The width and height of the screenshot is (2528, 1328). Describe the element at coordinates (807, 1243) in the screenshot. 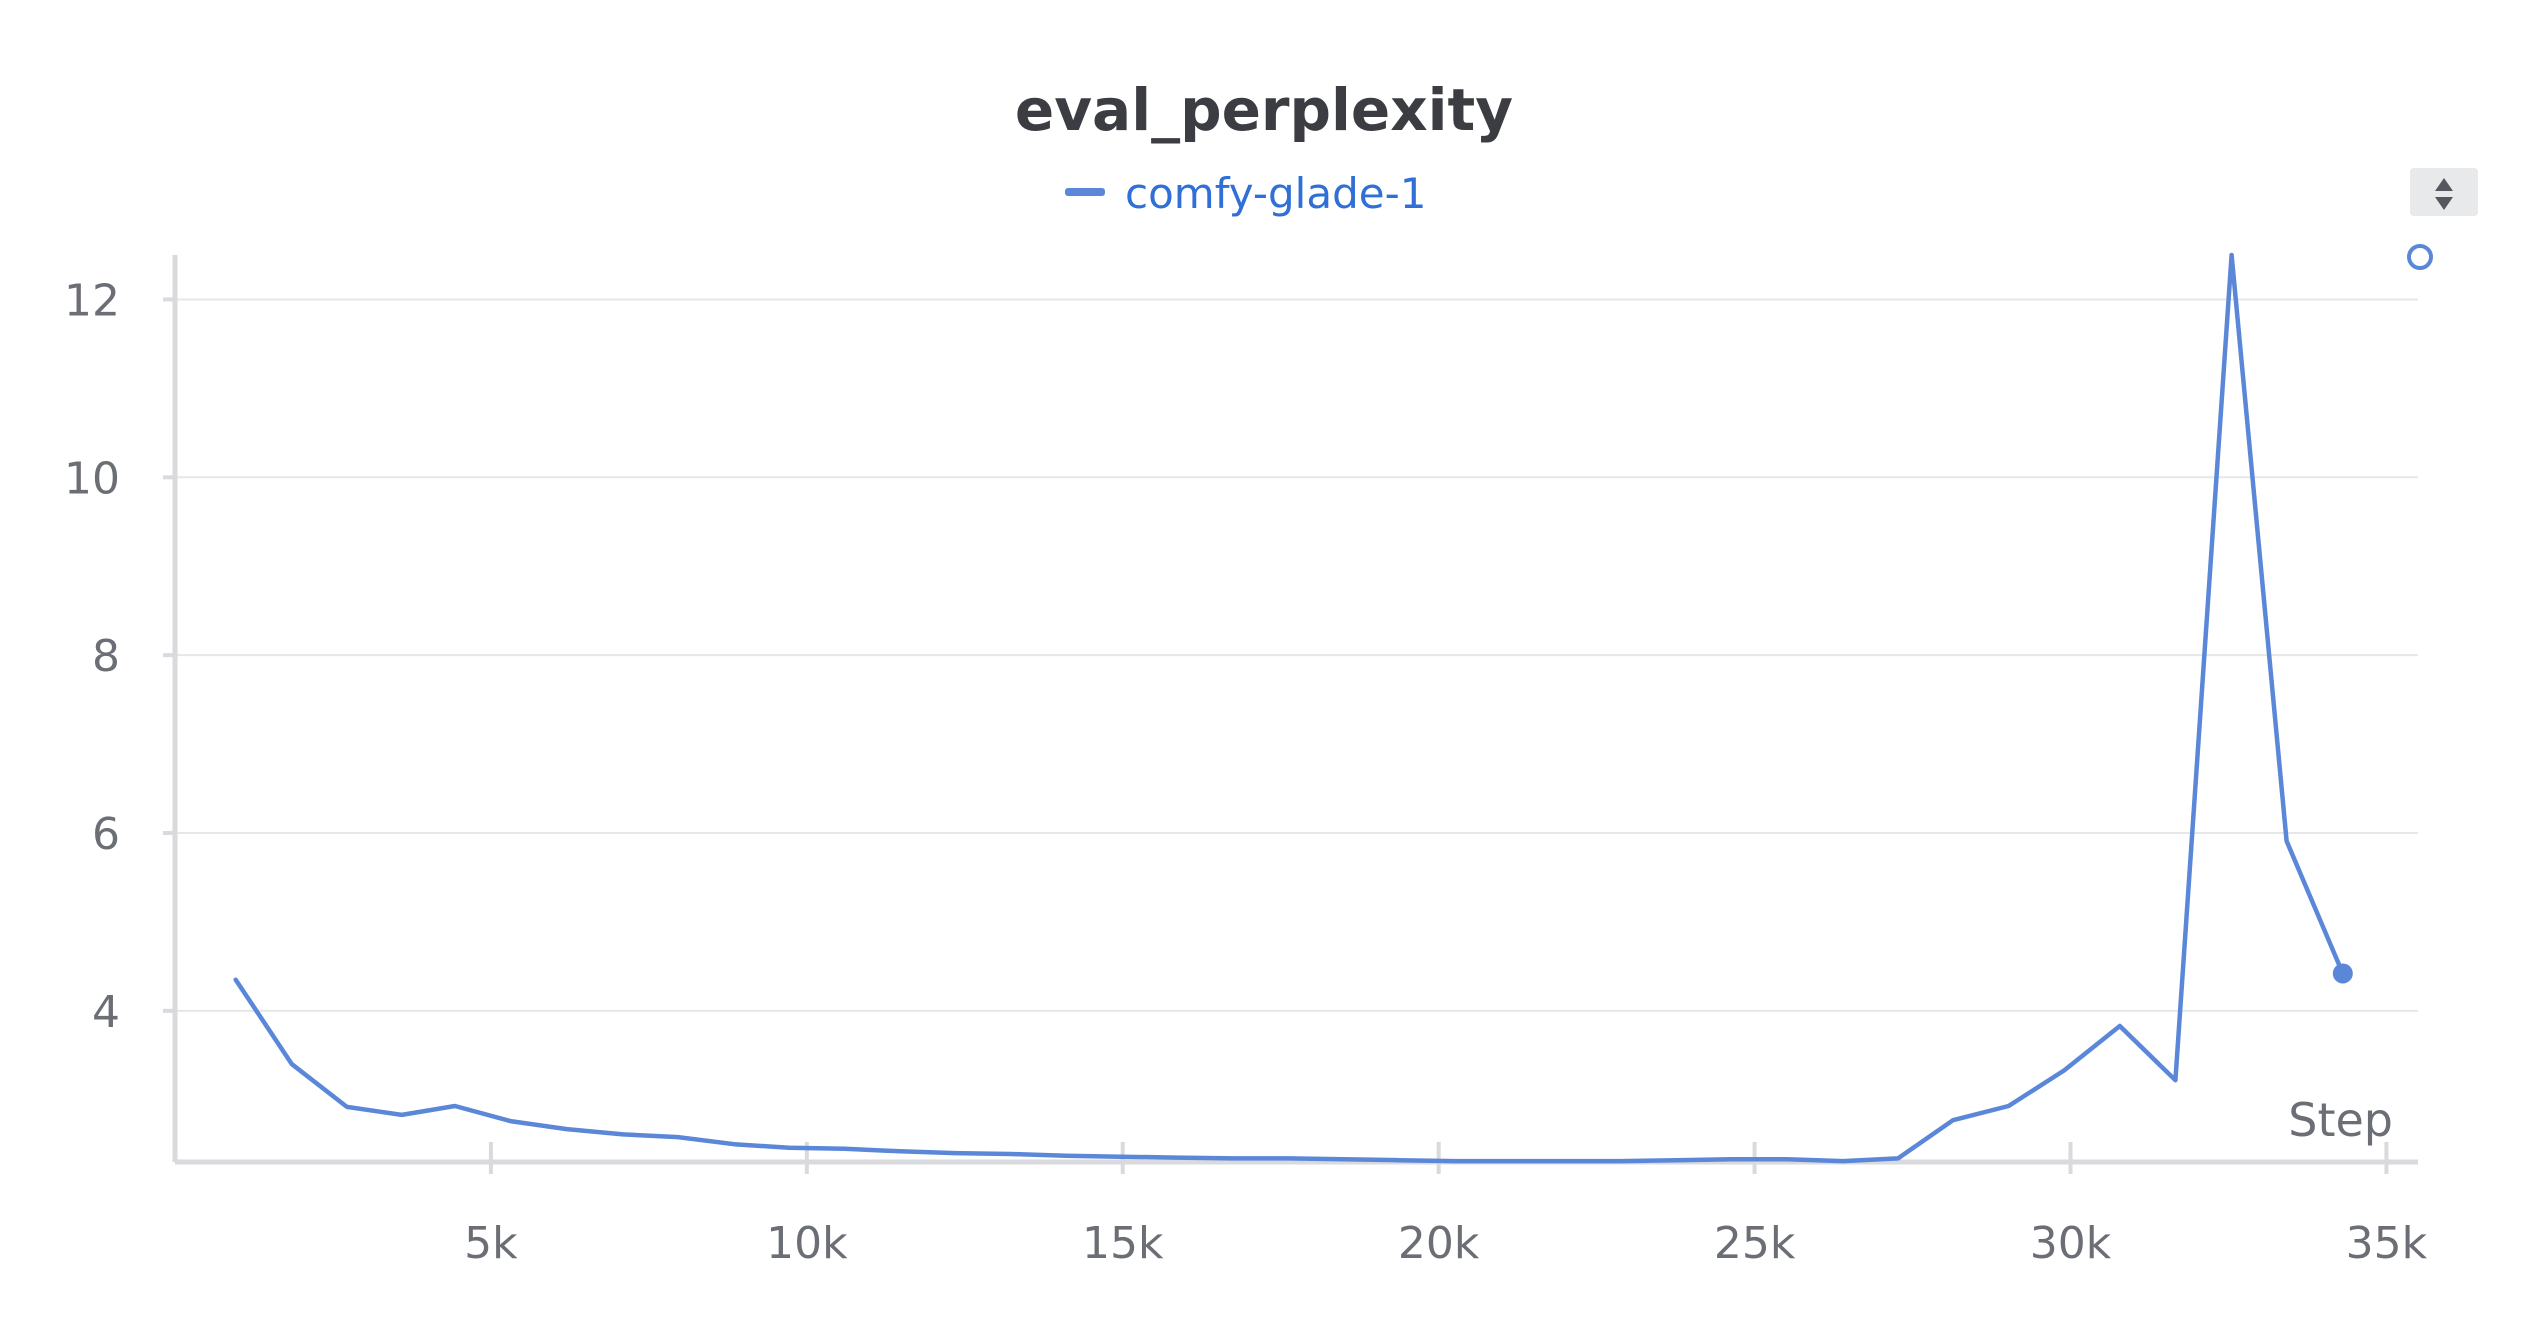

I see `x-tick-label: 10k` at that location.